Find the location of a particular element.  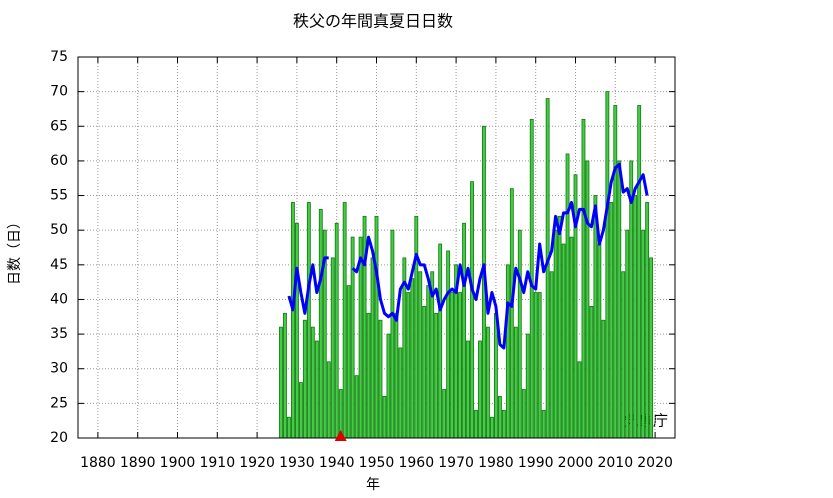

y-tick-label: 25 is located at coordinates (59, 403).